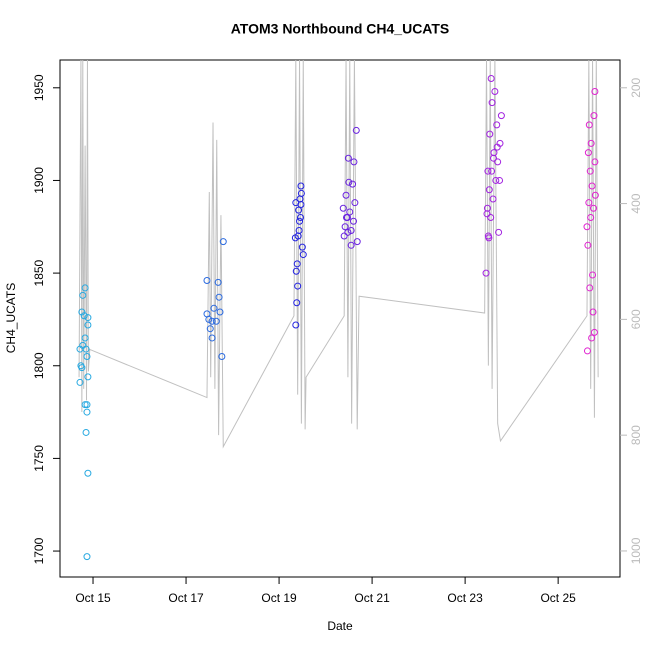 The image size is (650, 650). I want to click on x-tick-label: Oct 19, so click(279, 598).